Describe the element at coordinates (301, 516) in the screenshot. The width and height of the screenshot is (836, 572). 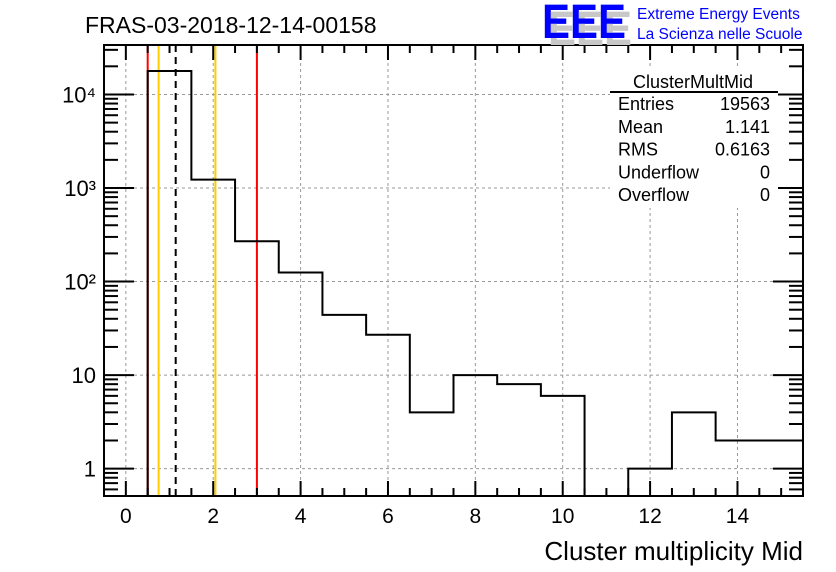
I see `x-tick-label: 4` at that location.